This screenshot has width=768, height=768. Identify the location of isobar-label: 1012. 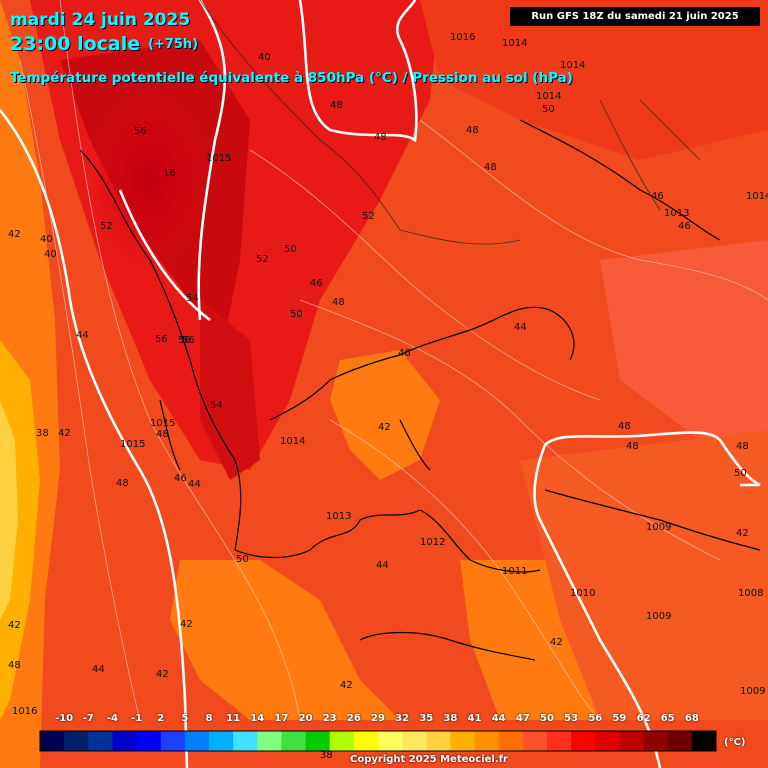
(432, 542).